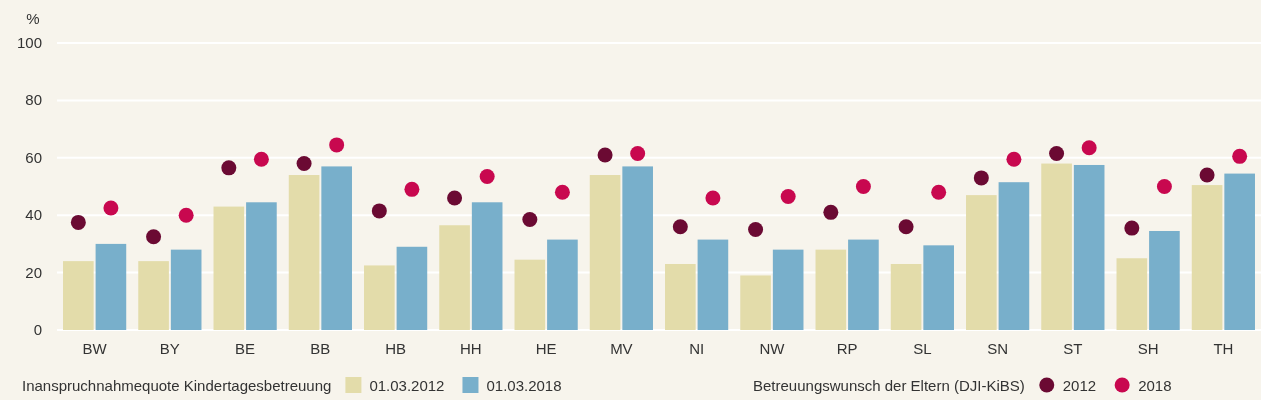  Describe the element at coordinates (95, 348) in the screenshot. I see `x-tick-label: BW` at that location.